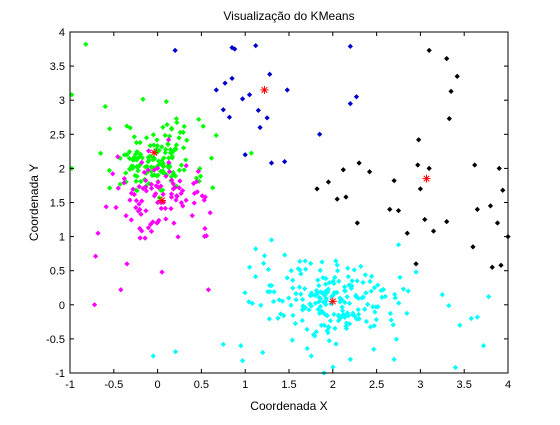  What do you see at coordinates (62, 101) in the screenshot?
I see `y-tick-label: 3` at bounding box center [62, 101].